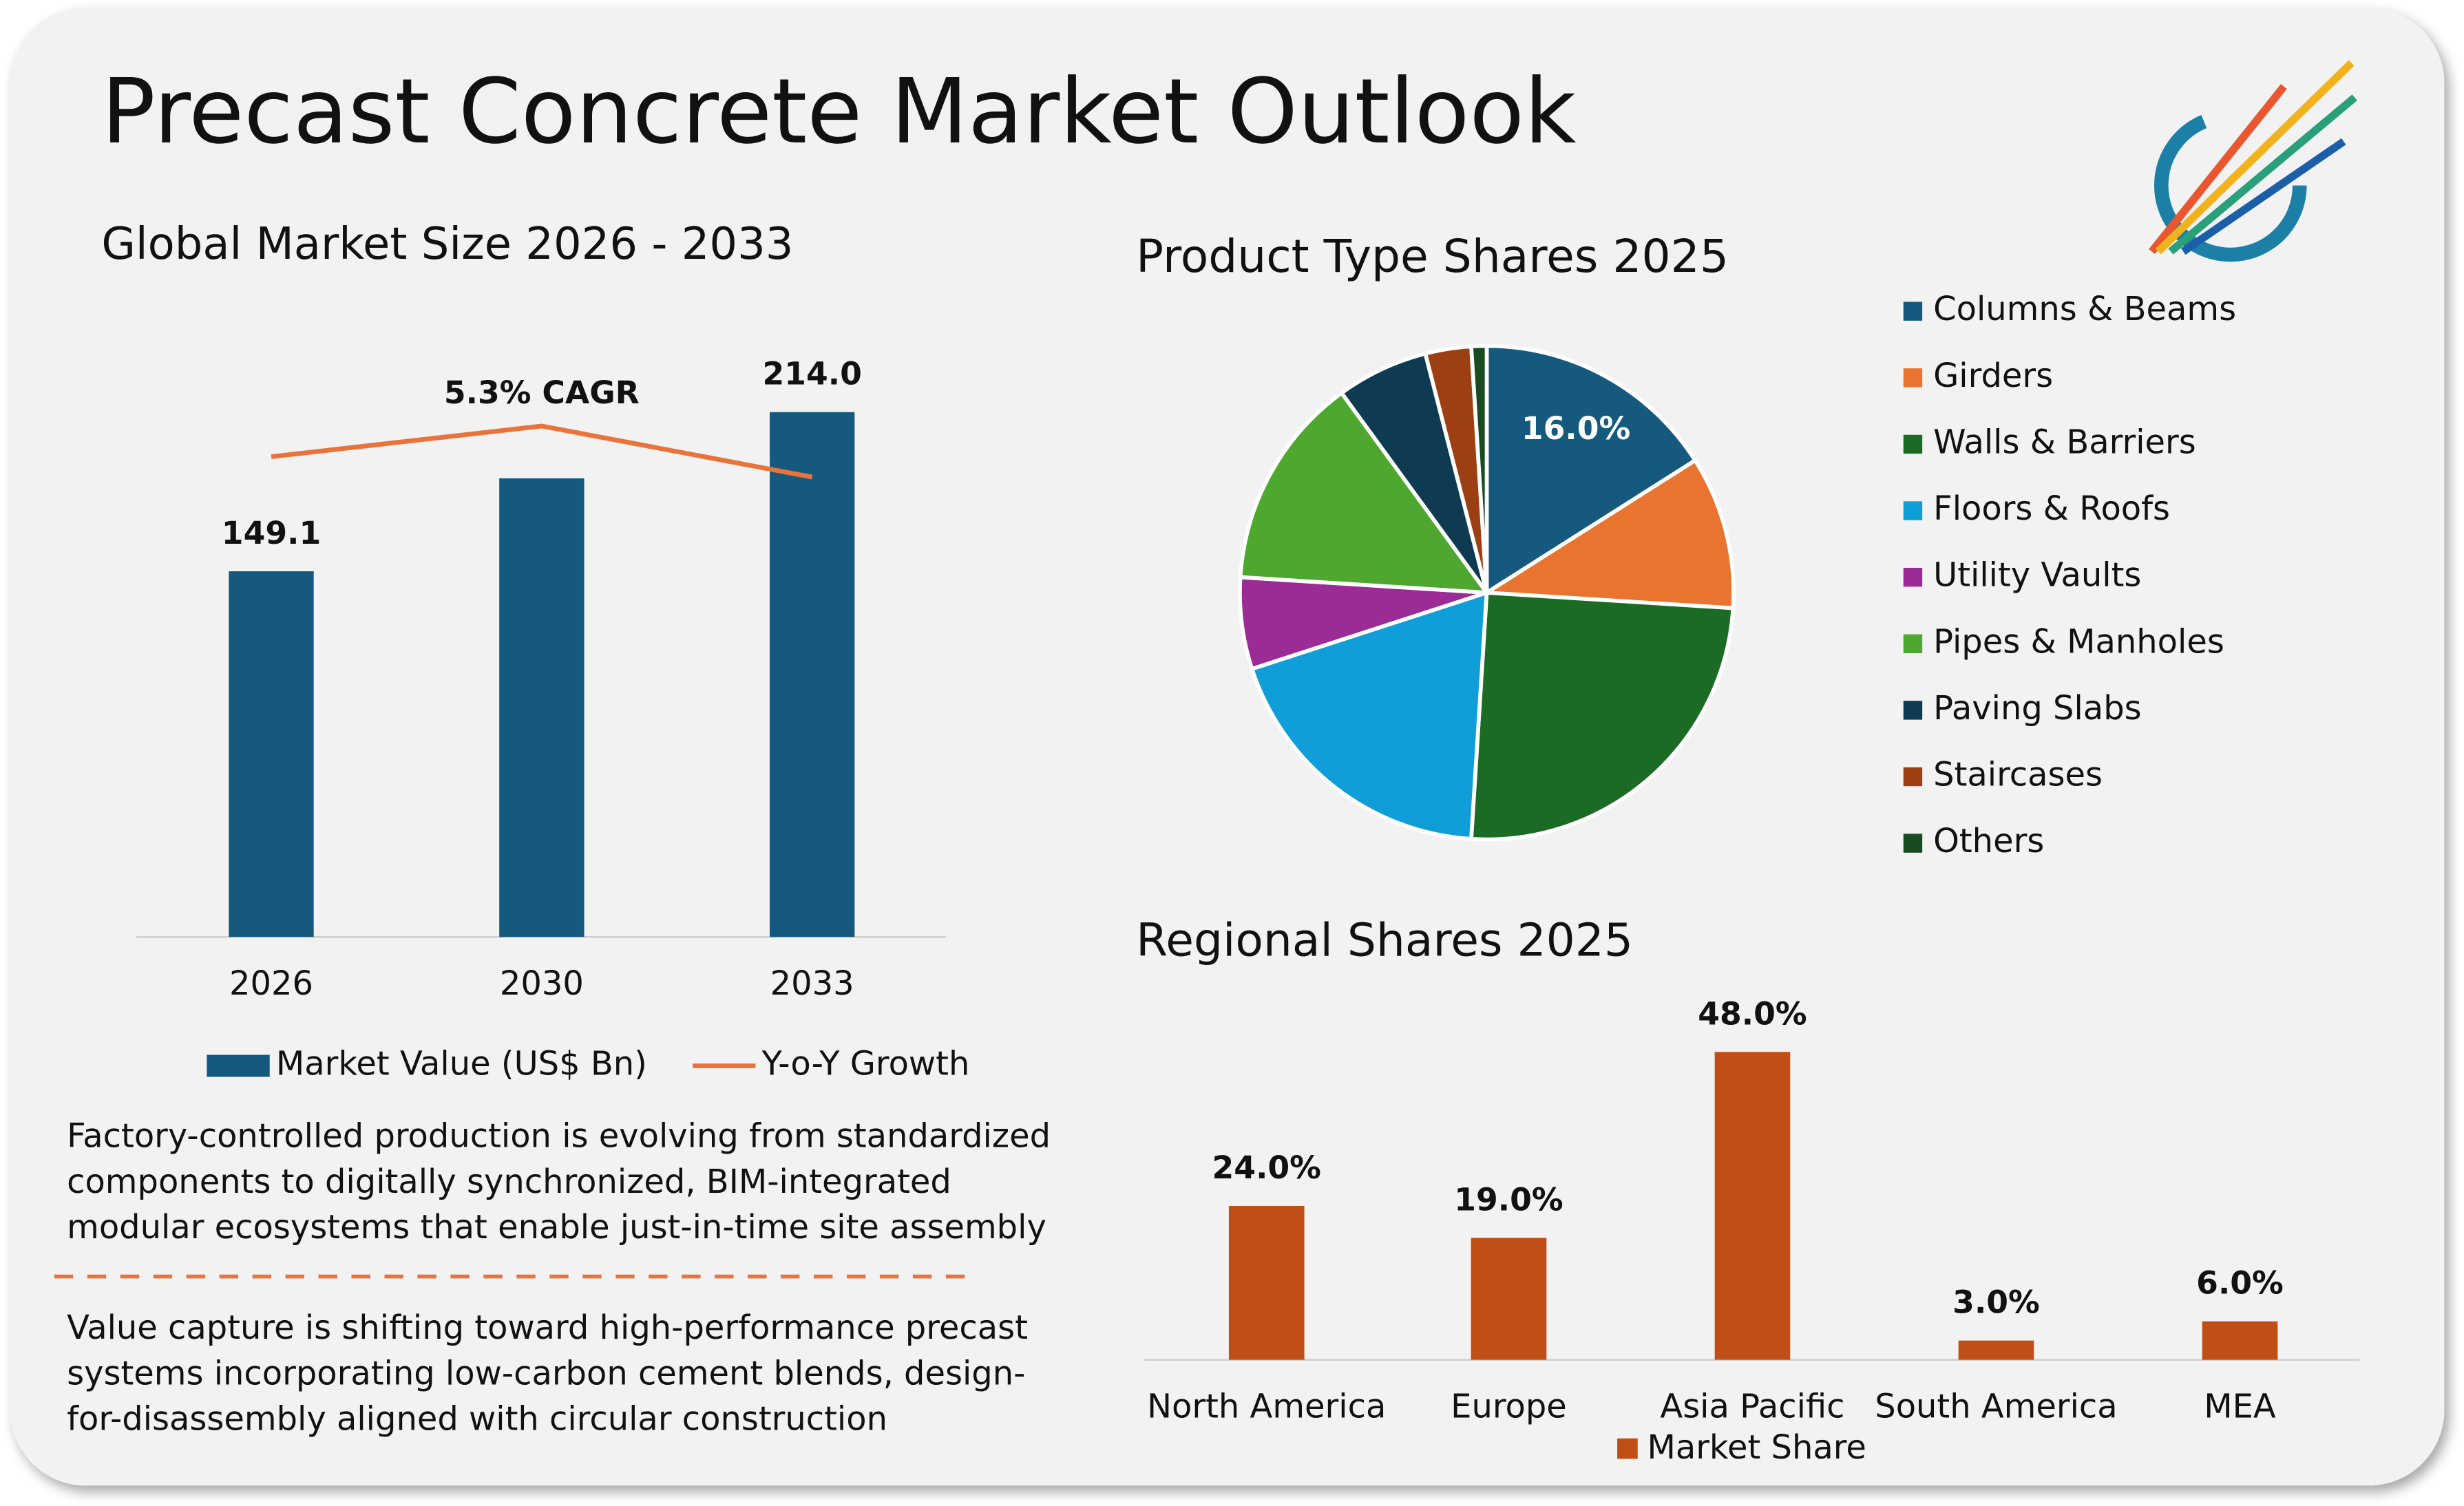 The height and width of the screenshot is (1506, 2464). Describe the element at coordinates (1756, 1447) in the screenshot. I see `legend-label: Market Share` at that location.